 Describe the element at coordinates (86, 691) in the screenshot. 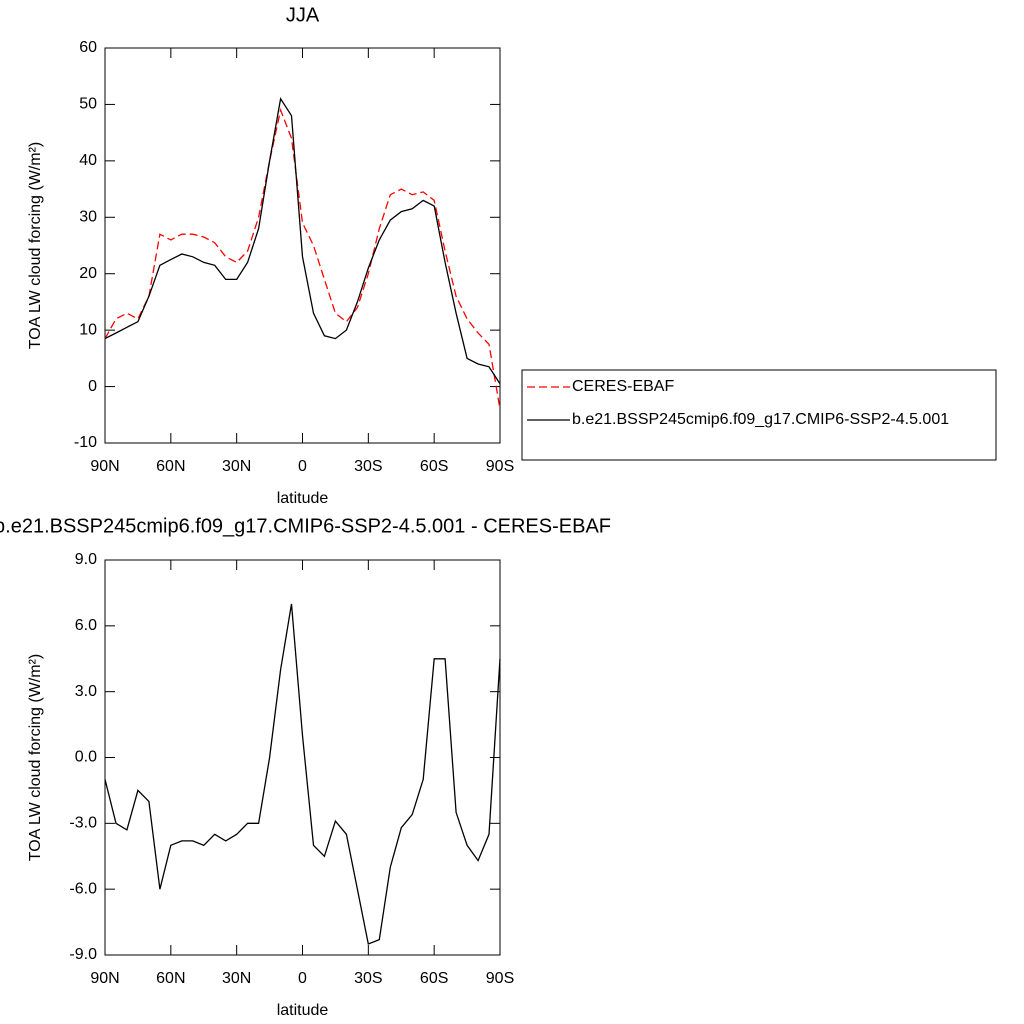

I see `y-tick-label: 3.0` at that location.